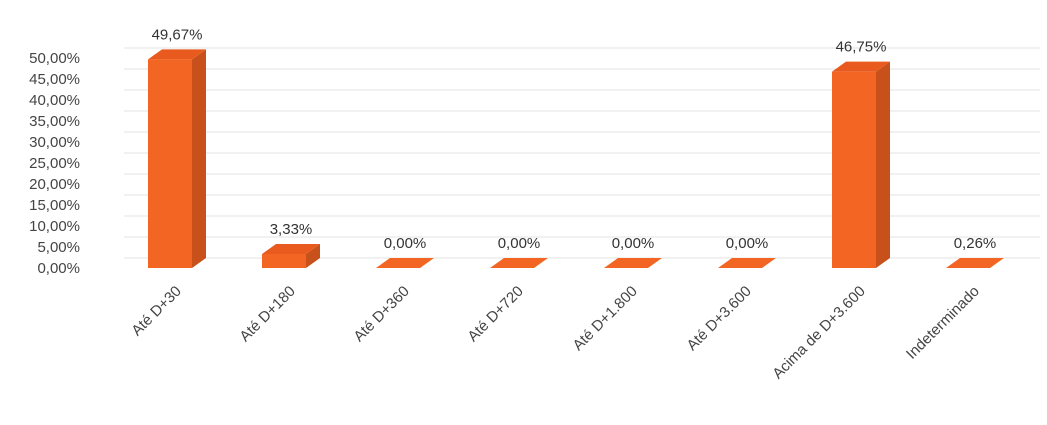 The width and height of the screenshot is (1047, 425). Describe the element at coordinates (54, 142) in the screenshot. I see `y-tick-label: 30,00%` at that location.